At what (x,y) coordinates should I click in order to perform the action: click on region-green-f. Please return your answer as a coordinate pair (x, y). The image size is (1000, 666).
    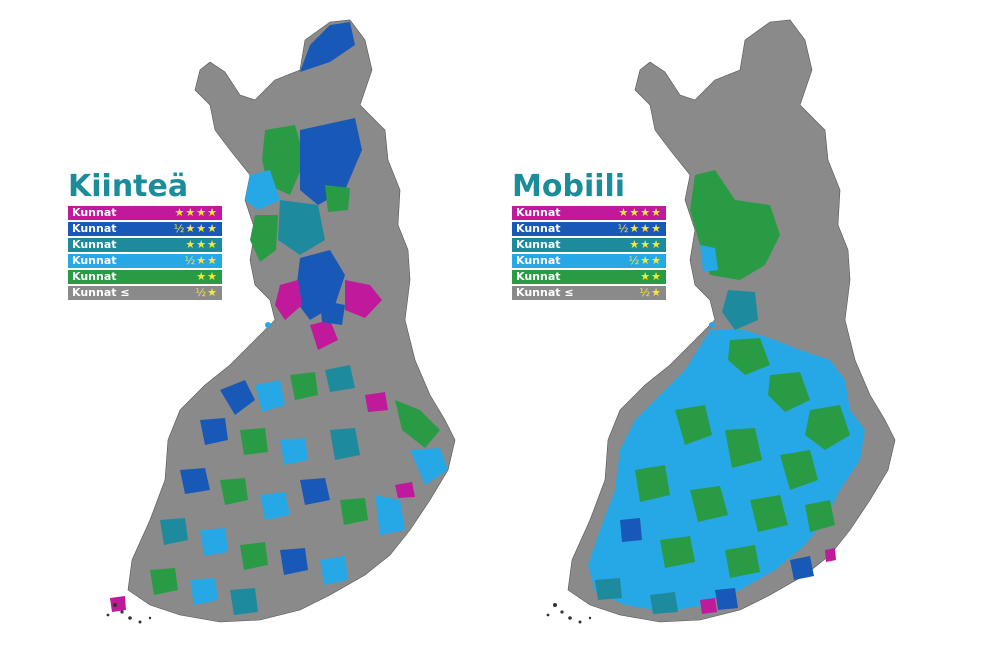
    Looking at the image, I should click on (799, 470).